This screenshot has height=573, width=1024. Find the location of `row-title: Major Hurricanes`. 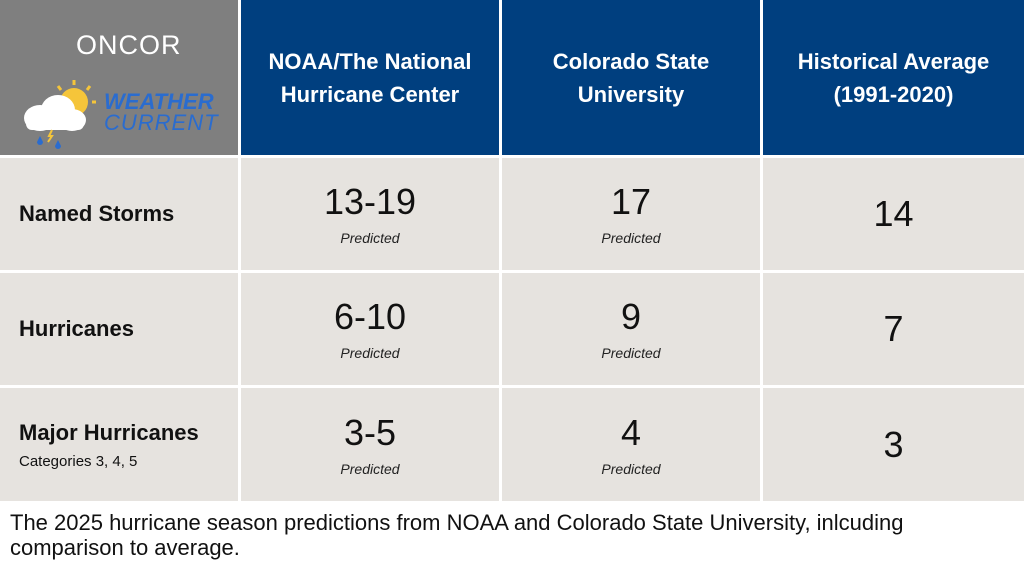

row-title: Major Hurricanes is located at coordinates (109, 432).